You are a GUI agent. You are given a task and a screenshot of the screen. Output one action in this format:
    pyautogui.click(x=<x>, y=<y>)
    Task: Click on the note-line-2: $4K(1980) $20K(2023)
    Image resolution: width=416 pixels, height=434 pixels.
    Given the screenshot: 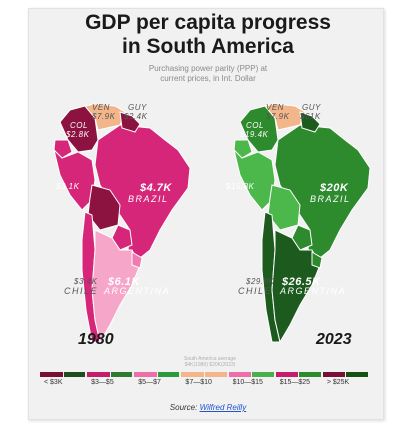 What is the action you would take?
    pyautogui.click(x=210, y=365)
    